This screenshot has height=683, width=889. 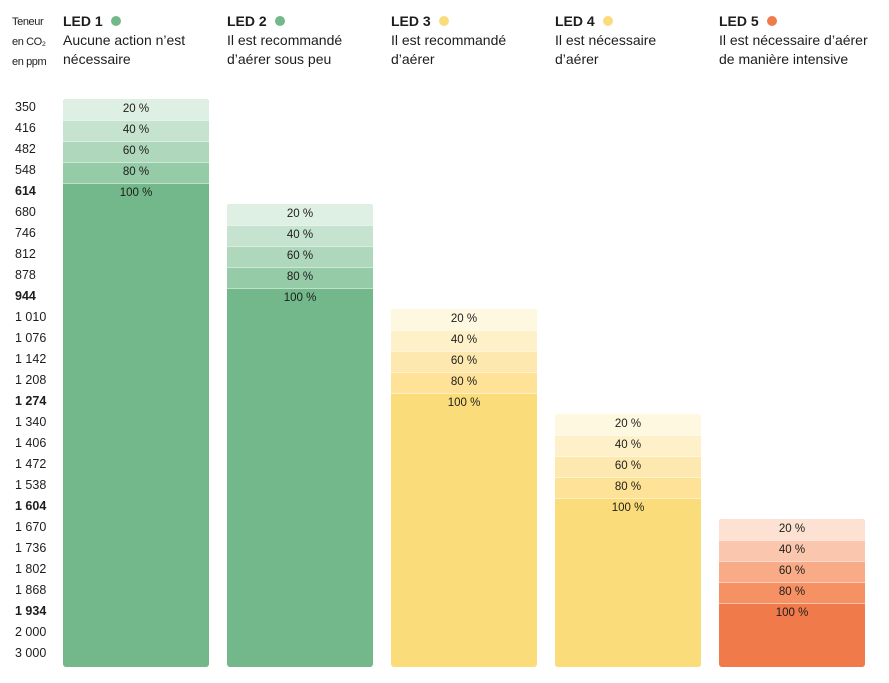 What do you see at coordinates (793, 40) in the screenshot?
I see `led-description-line: Il est nécessaire d’aérer` at bounding box center [793, 40].